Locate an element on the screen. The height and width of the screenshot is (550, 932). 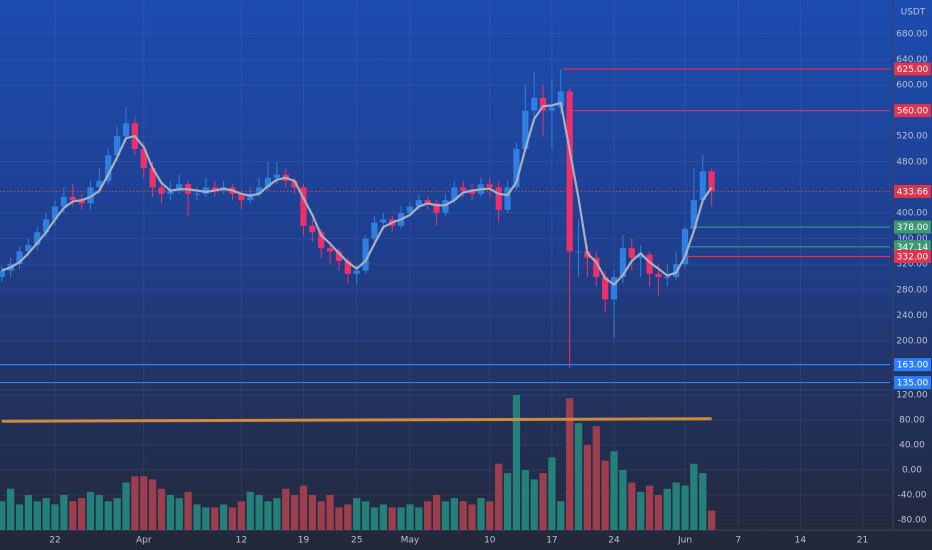
y-tick-label: 280.00 is located at coordinates (912, 290).